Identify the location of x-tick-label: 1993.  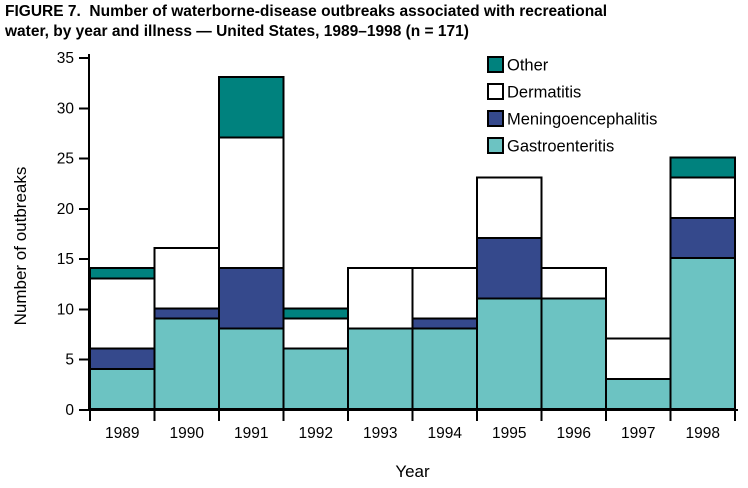
(380, 433).